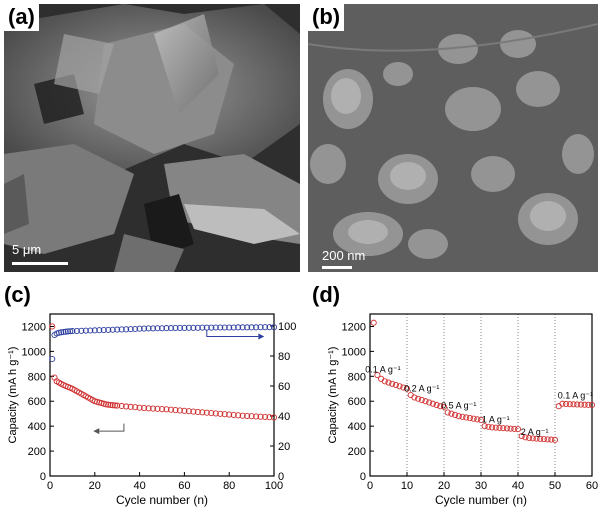 This screenshot has height=509, width=600. Describe the element at coordinates (27, 249) in the screenshot. I see `scale-bar-label-a: 5 μm` at that location.